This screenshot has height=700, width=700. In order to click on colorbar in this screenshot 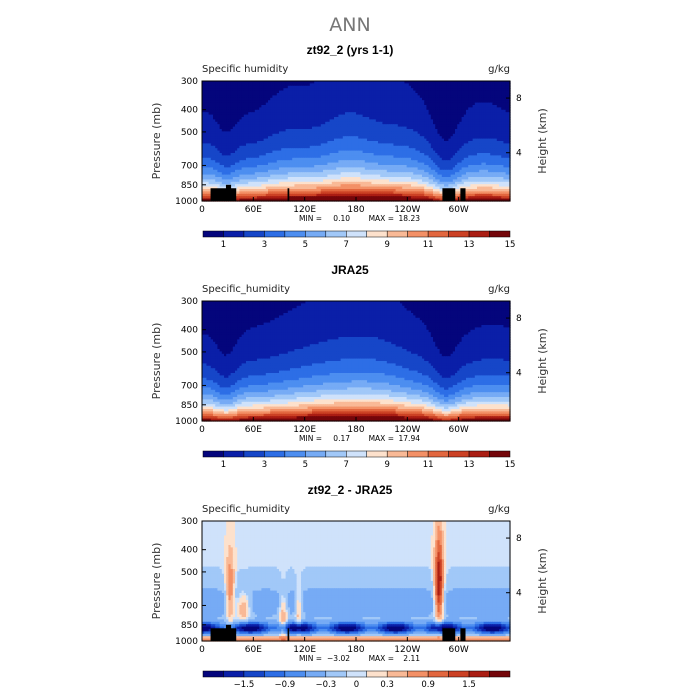, I will do `click(356, 234)`.